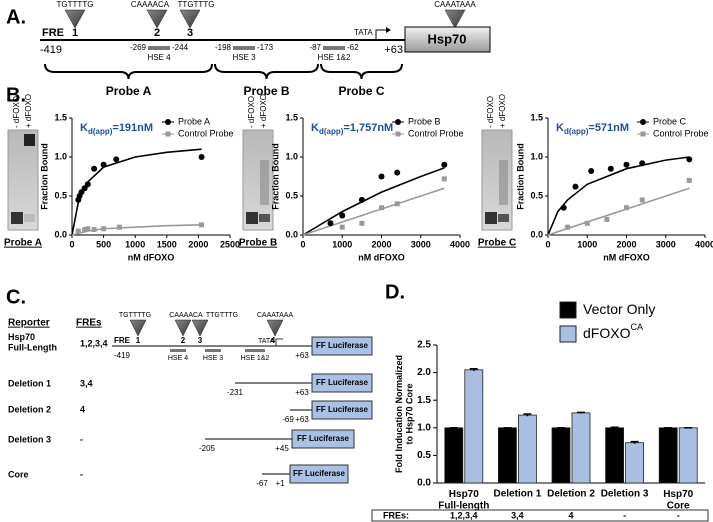 Image resolution: width=713 pixels, height=522 pixels. Describe the element at coordinates (51, 50) in the screenshot. I see `start-position: -419` at that location.